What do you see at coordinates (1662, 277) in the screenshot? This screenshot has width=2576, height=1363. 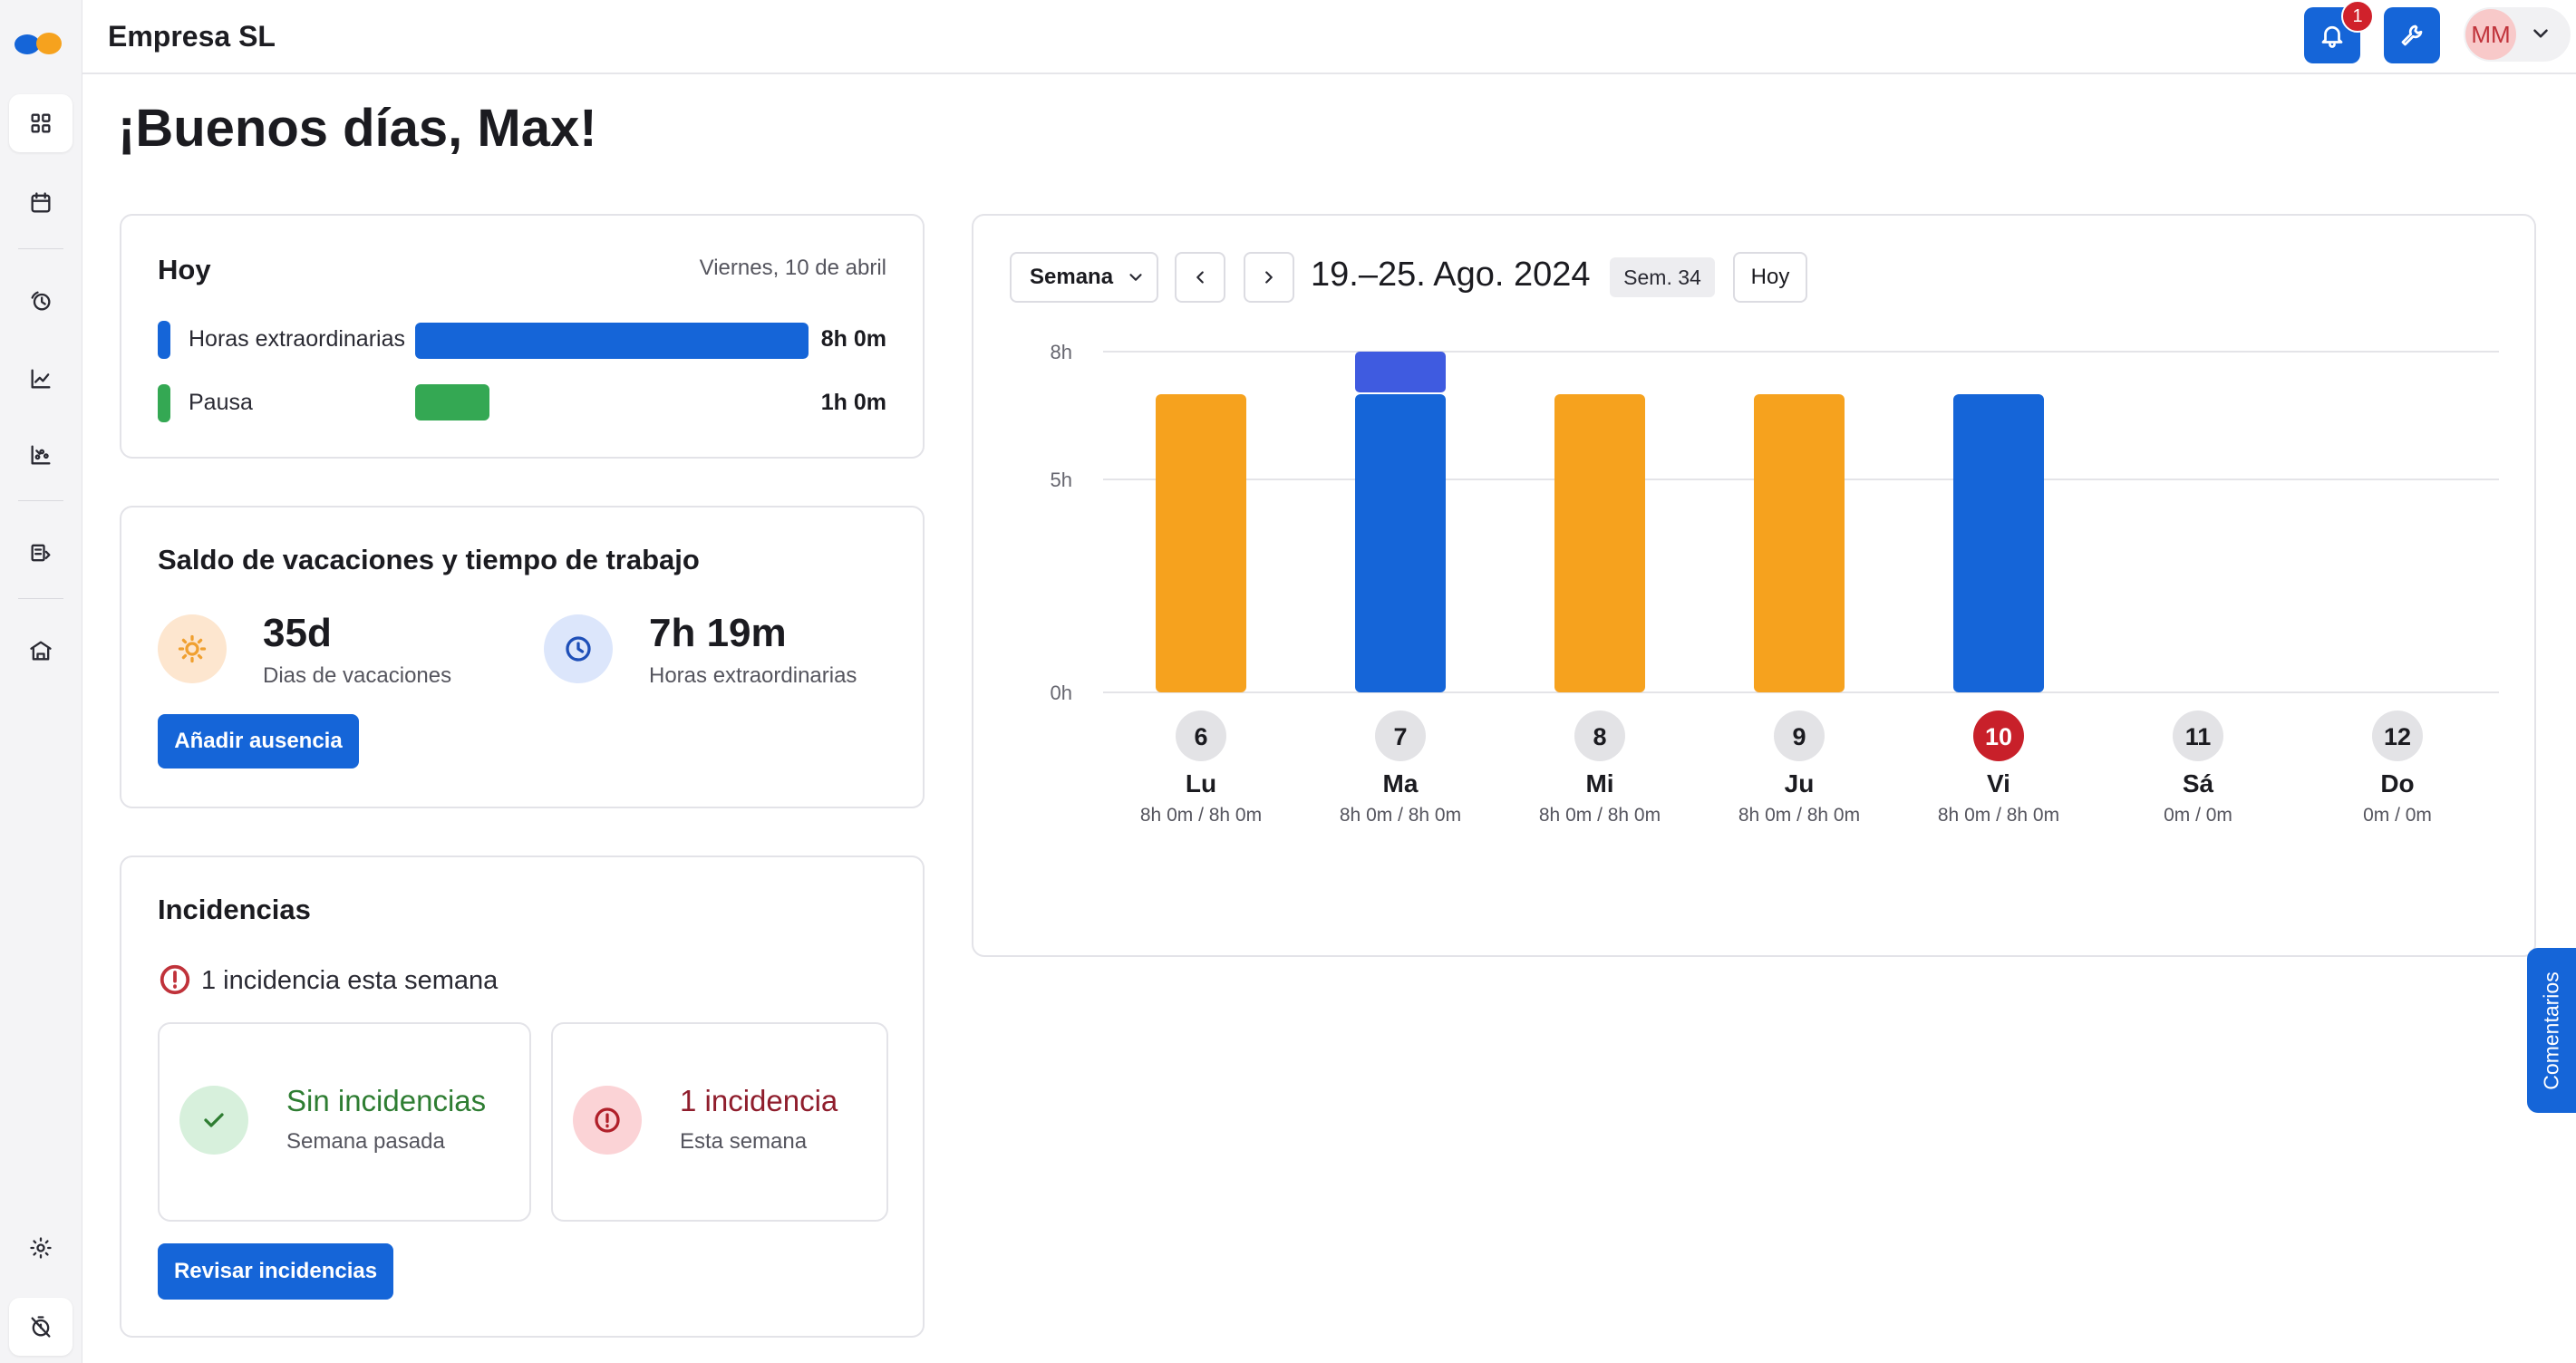 I see `week-badge: Sem. 34` at bounding box center [1662, 277].